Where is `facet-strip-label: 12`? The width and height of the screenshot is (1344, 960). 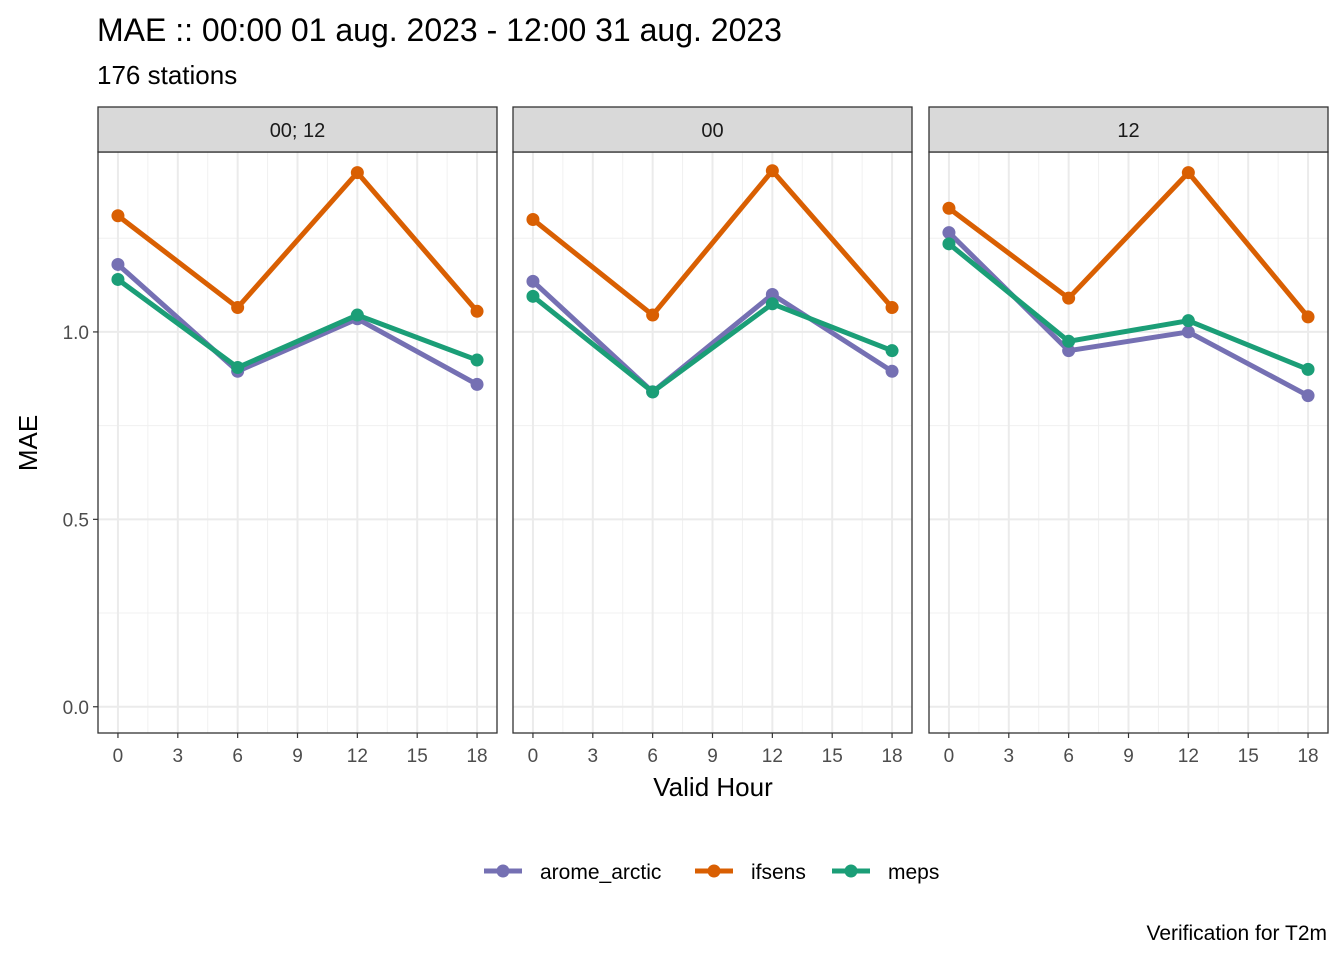
facet-strip-label: 12 is located at coordinates (1128, 131).